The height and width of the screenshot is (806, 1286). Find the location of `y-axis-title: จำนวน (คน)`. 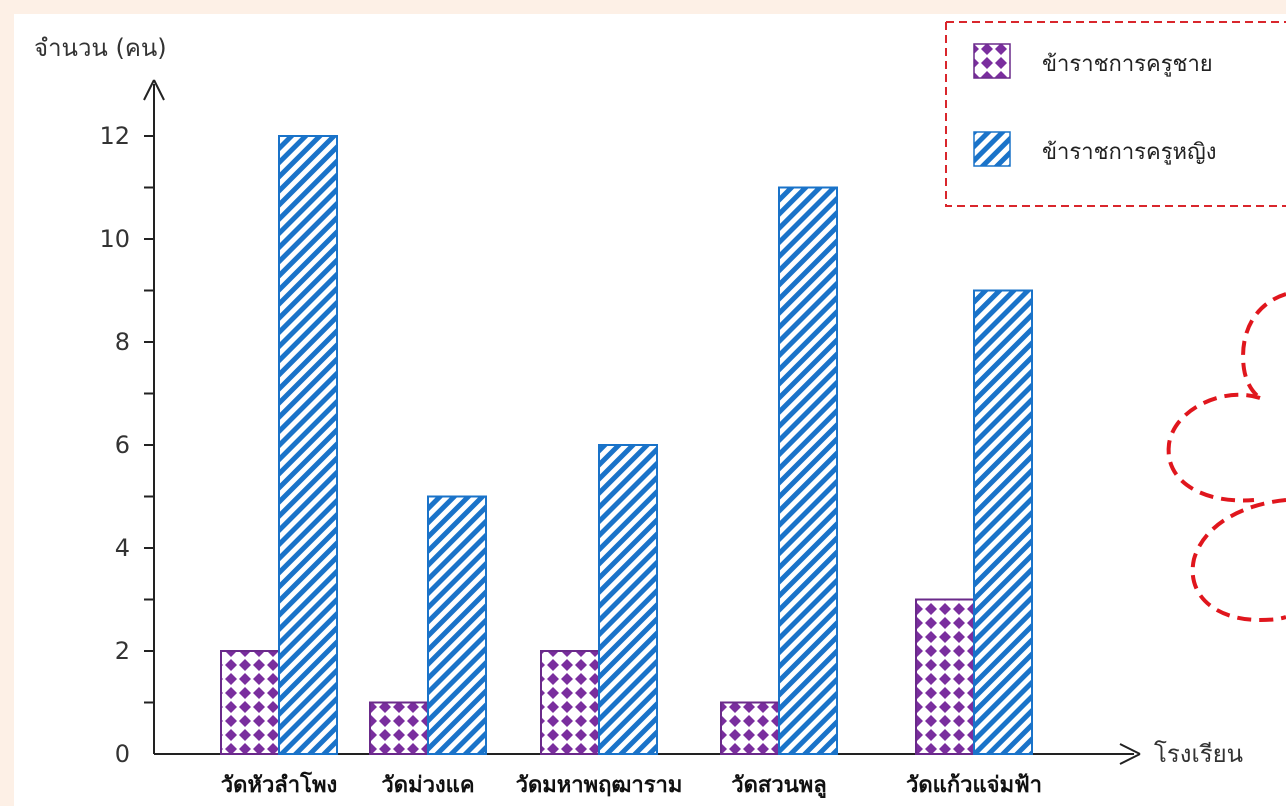

y-axis-title: จำนวน (คน) is located at coordinates (100, 48).